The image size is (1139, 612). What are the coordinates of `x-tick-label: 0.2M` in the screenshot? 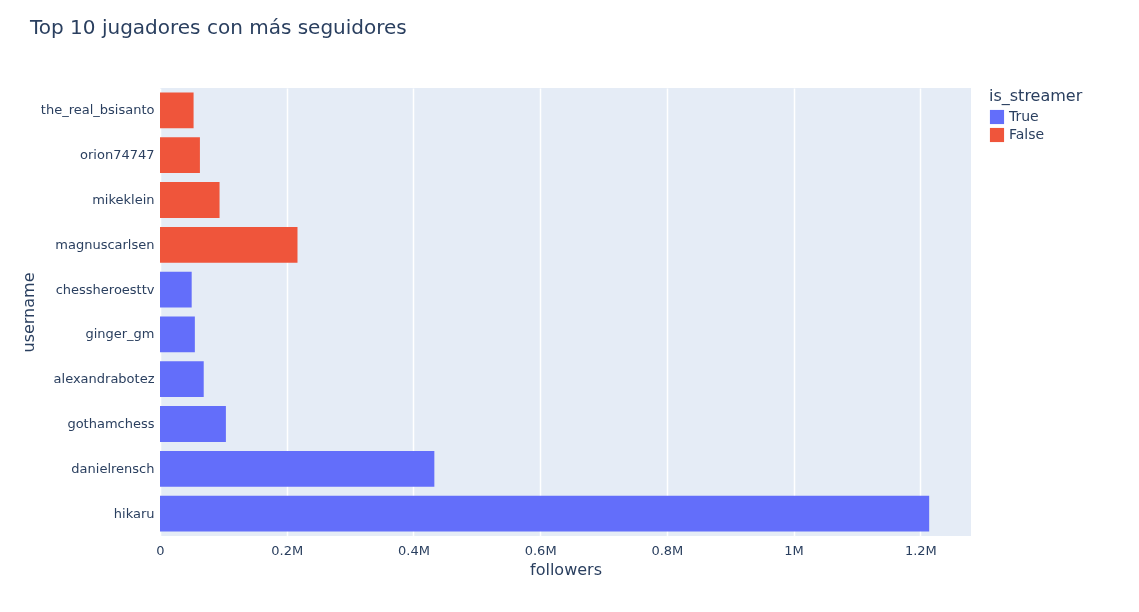 It's located at (287, 550).